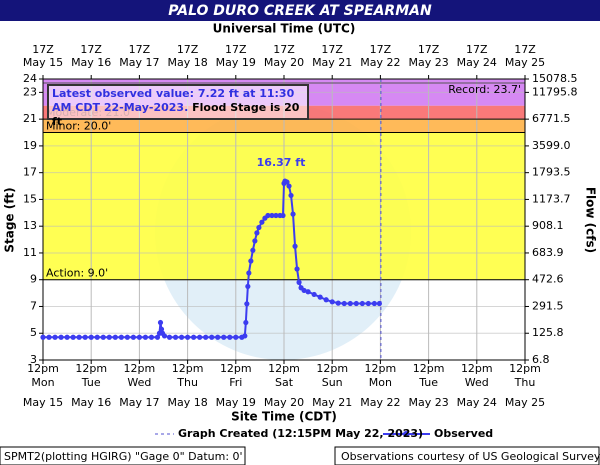 Image resolution: width=600 pixels, height=465 pixels. Describe the element at coordinates (284, 29) in the screenshot. I see `top-axis-title: Universal Time (UTC)` at that location.